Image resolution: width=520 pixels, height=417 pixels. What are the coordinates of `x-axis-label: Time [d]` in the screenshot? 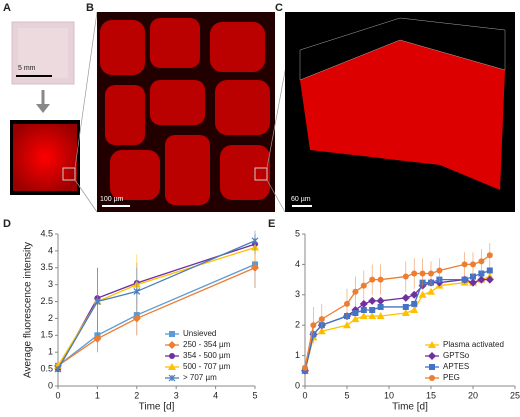 It's located at (157, 407).